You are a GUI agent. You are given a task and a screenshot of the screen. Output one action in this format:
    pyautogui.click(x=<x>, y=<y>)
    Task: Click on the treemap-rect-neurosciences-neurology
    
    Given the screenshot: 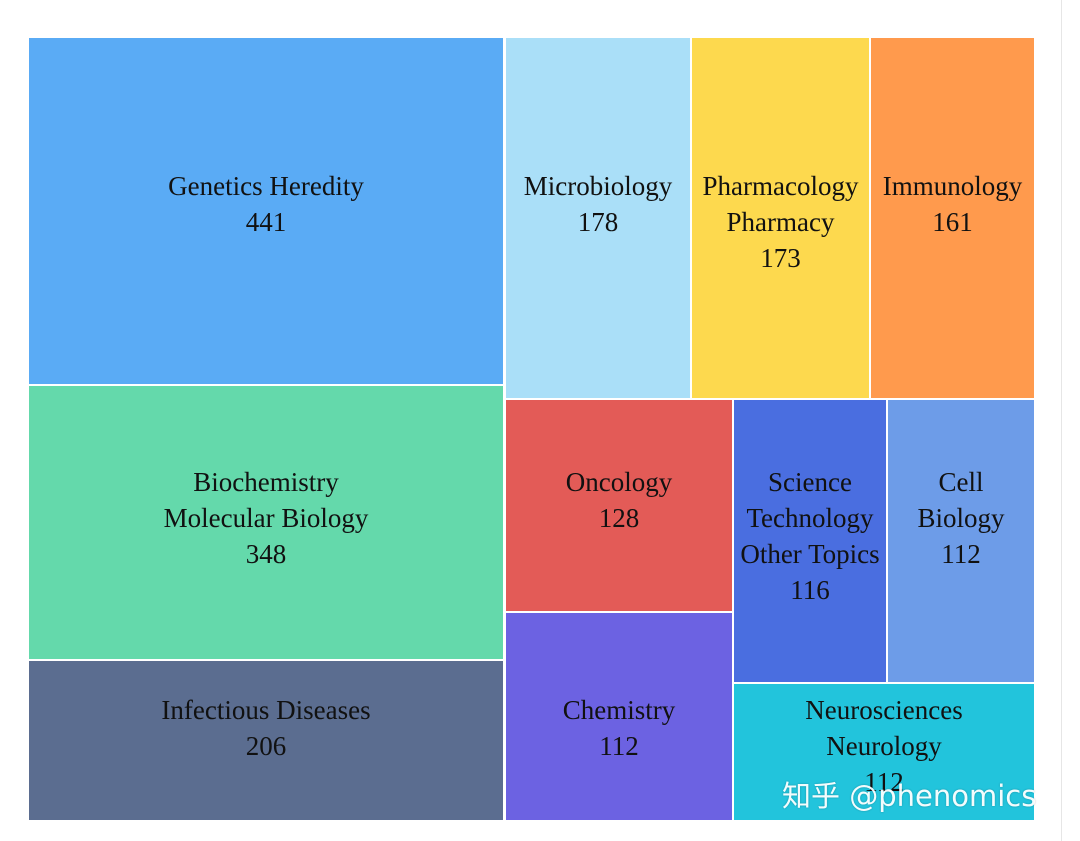 What is the action you would take?
    pyautogui.click(x=884, y=752)
    